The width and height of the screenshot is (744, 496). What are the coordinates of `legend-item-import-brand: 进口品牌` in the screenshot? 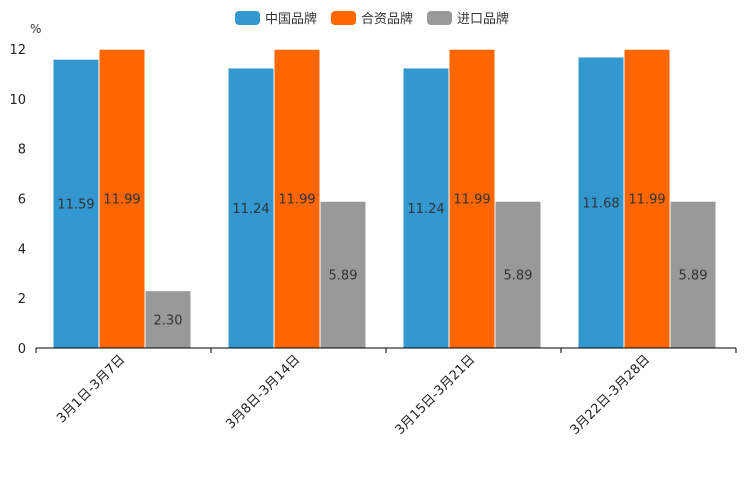 It's located at (468, 17).